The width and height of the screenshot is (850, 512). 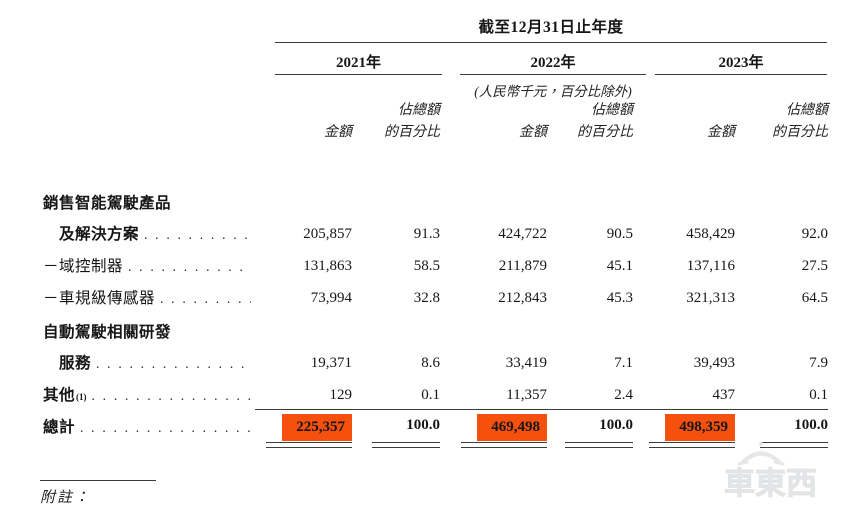 I want to click on row-label-text: 總計, so click(x=59, y=428).